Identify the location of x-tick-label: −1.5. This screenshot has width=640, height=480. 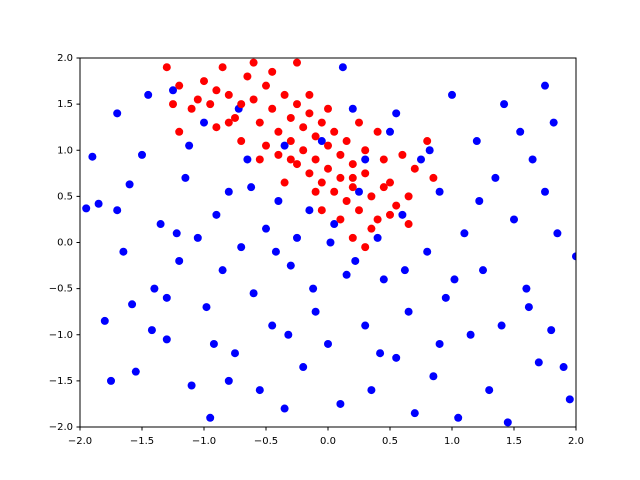
(142, 441).